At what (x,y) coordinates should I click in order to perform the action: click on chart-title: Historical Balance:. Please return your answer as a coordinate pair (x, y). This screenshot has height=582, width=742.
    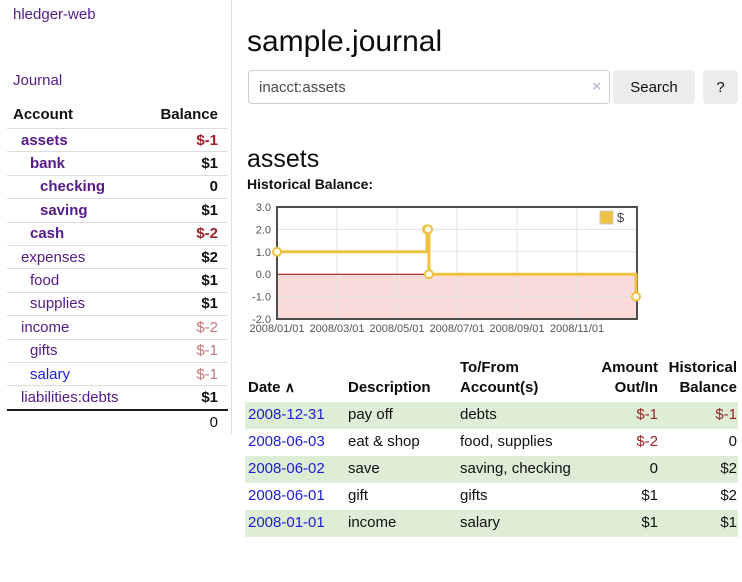
    Looking at the image, I should click on (310, 184).